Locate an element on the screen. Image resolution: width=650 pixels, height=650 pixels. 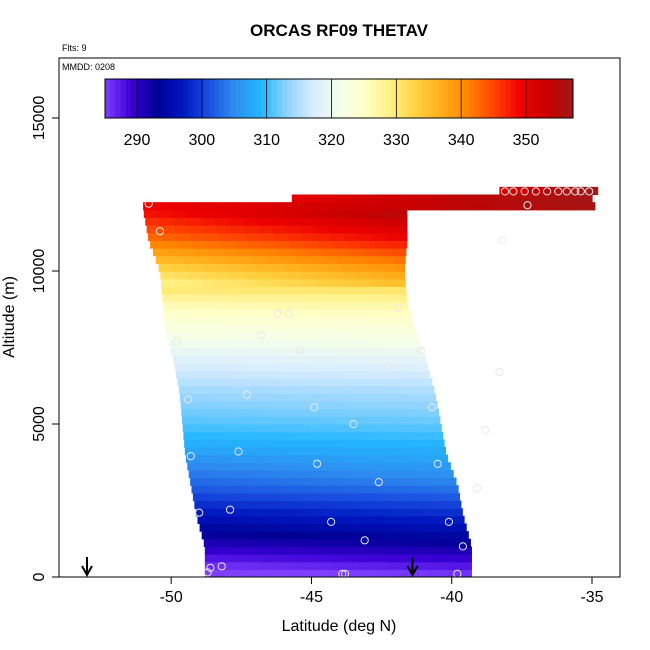
x-axis: -50 -45 -40 -35 is located at coordinates (382, 591).